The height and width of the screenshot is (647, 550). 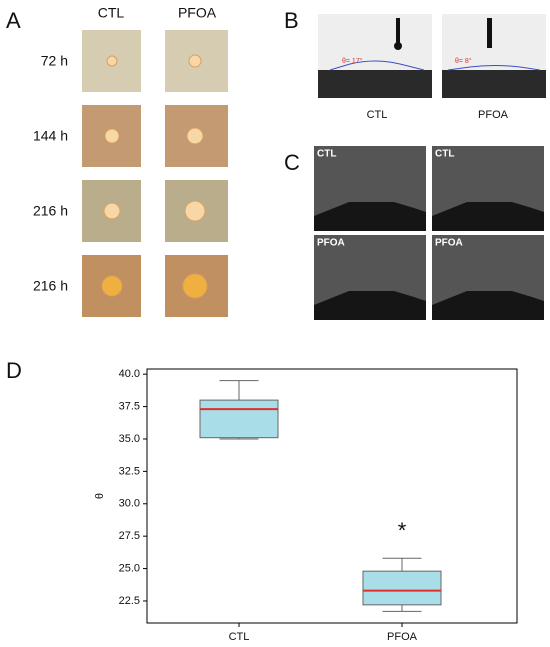 I want to click on panel-label: C, so click(x=292, y=162).